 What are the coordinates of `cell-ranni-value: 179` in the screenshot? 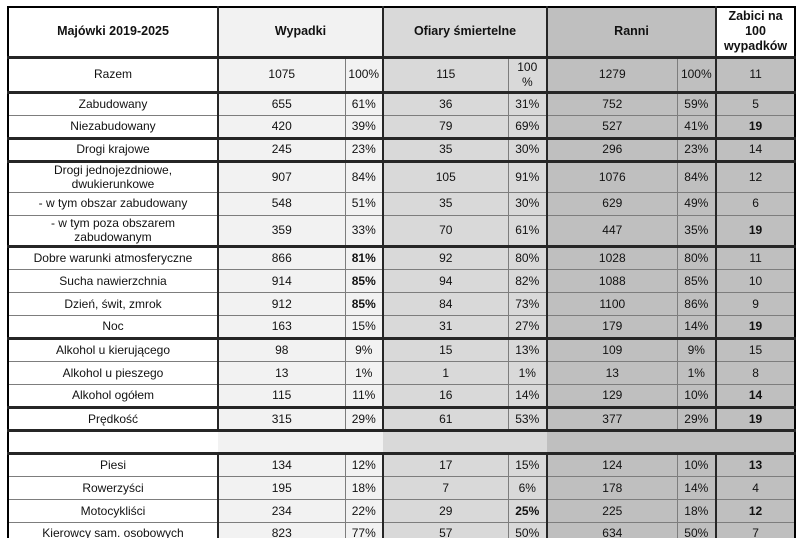 It's located at (612, 327).